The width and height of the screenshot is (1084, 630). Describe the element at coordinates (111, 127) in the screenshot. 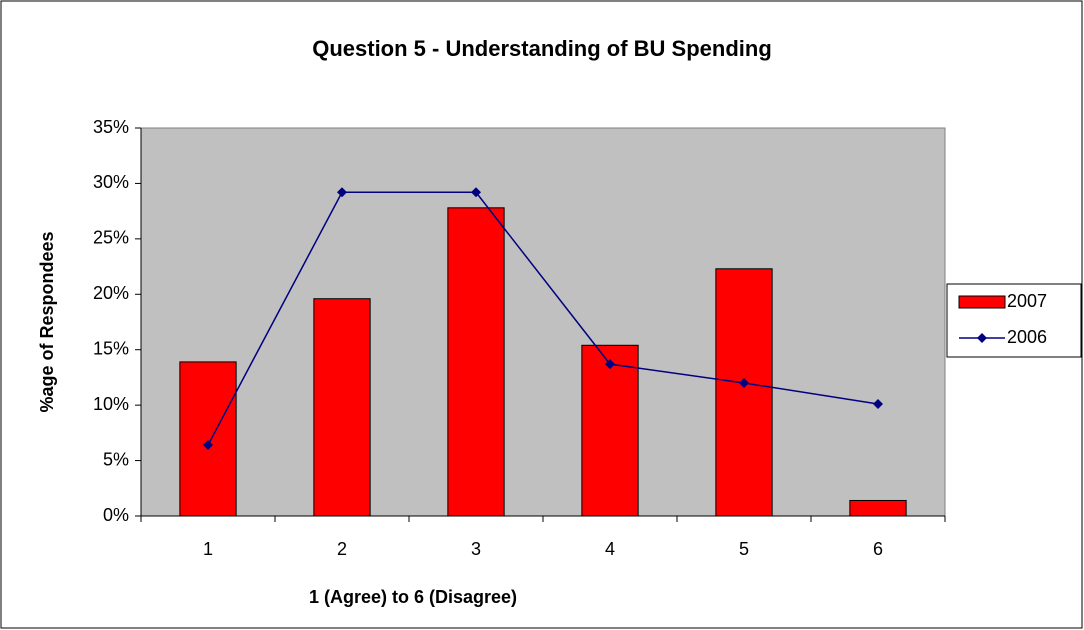

I see `y-tick-label: 35%` at that location.